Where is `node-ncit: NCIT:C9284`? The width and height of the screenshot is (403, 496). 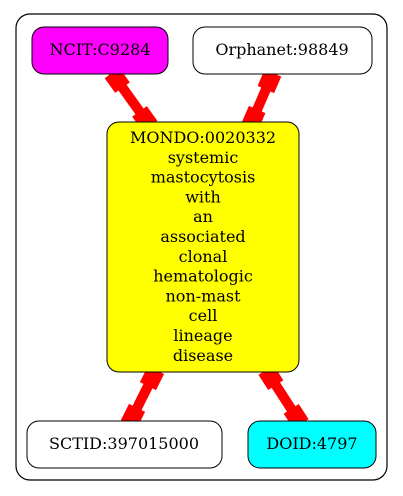 node-ncit: NCIT:C9284 is located at coordinates (100, 50).